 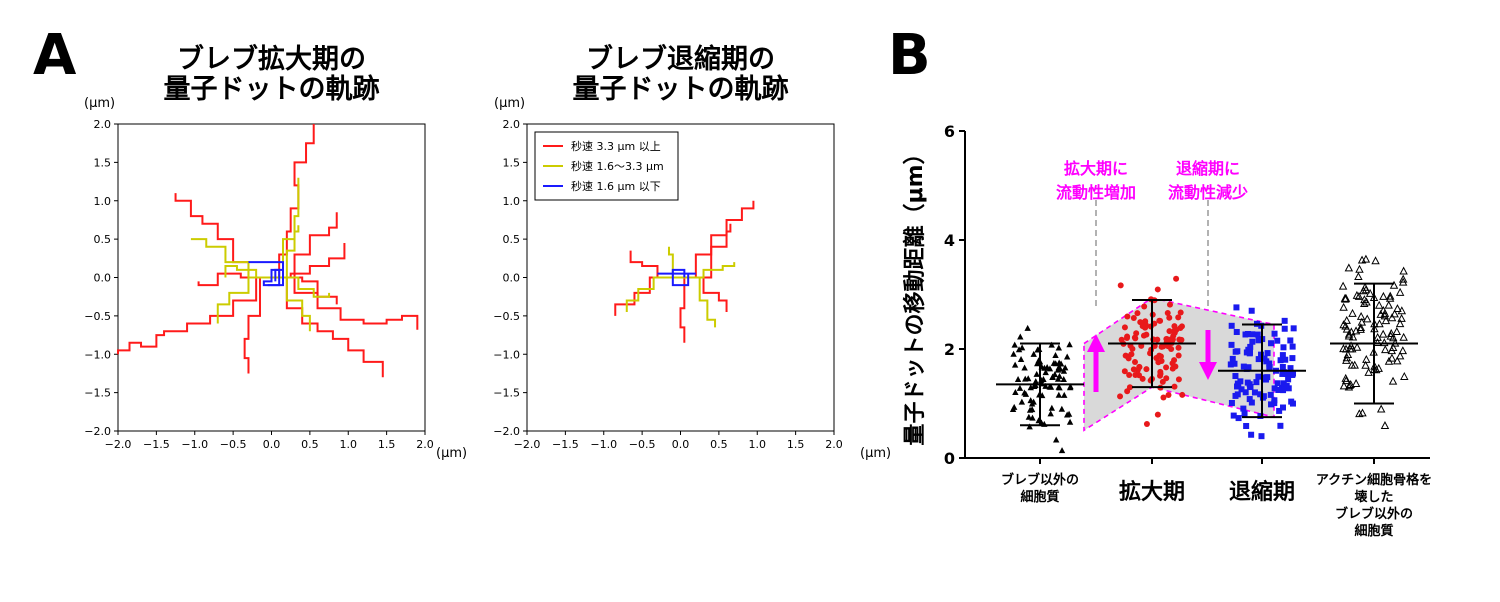 What do you see at coordinates (642, 444) in the screenshot?
I see `chart2-x-tick-label: −0.5` at bounding box center [642, 444].